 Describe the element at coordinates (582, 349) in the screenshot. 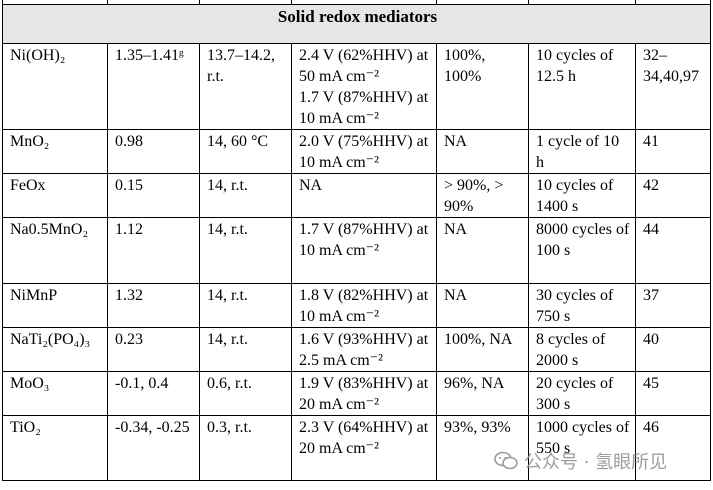

I see `cycles-cell: 8 cycles of 2000 s` at that location.